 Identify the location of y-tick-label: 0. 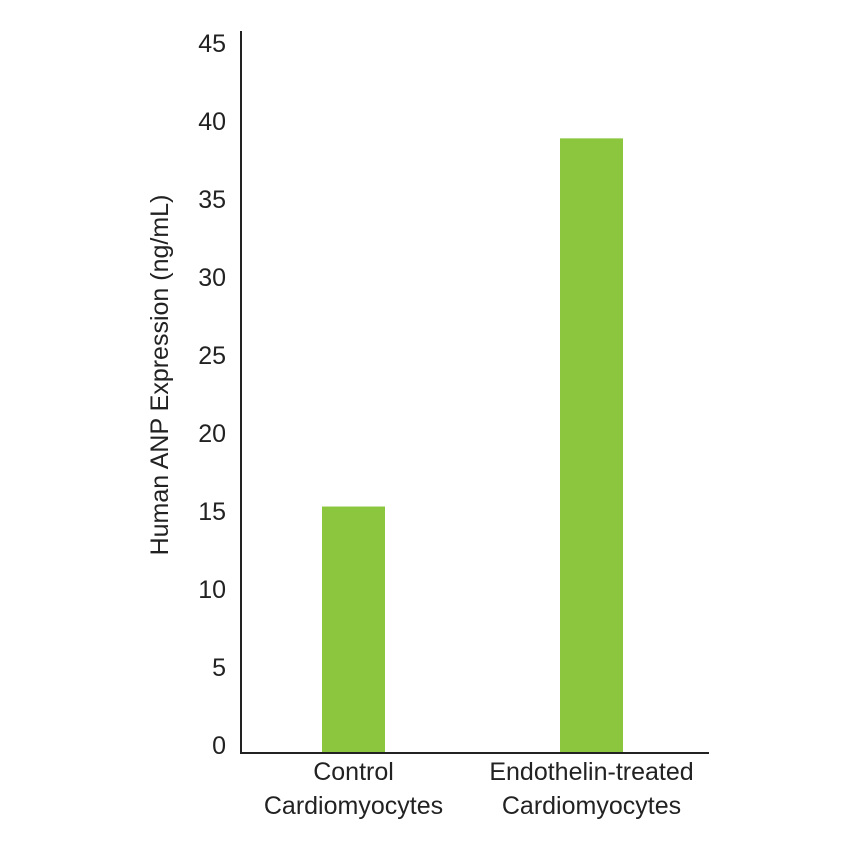
(219, 746).